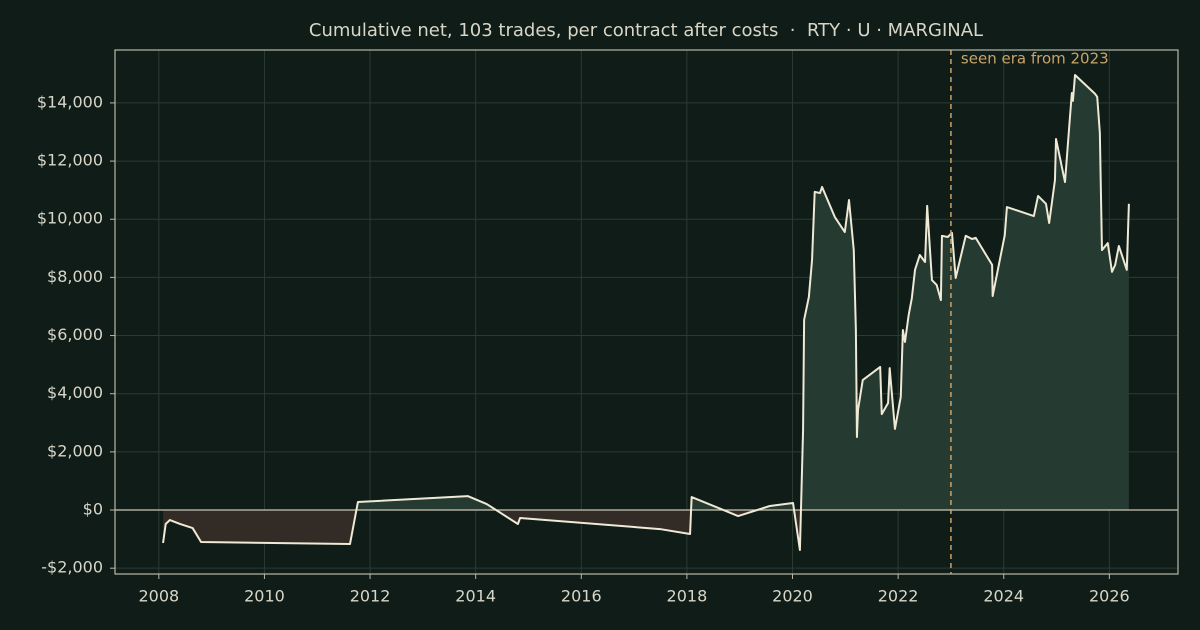 The width and height of the screenshot is (1200, 630). Describe the element at coordinates (70, 160) in the screenshot. I see `y-tick-label: $12,000` at that location.